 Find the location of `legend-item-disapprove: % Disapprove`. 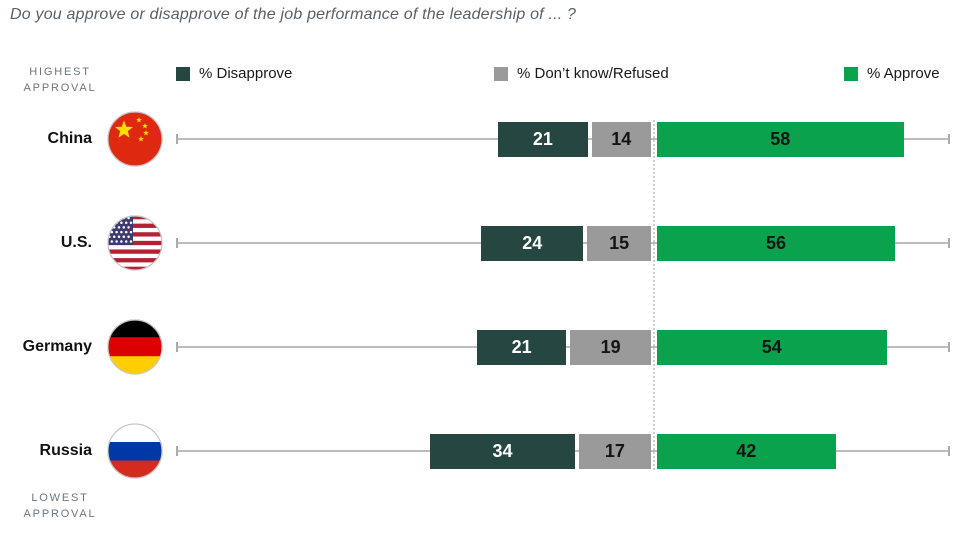

legend-item-disapprove: % Disapprove is located at coordinates (234, 73).